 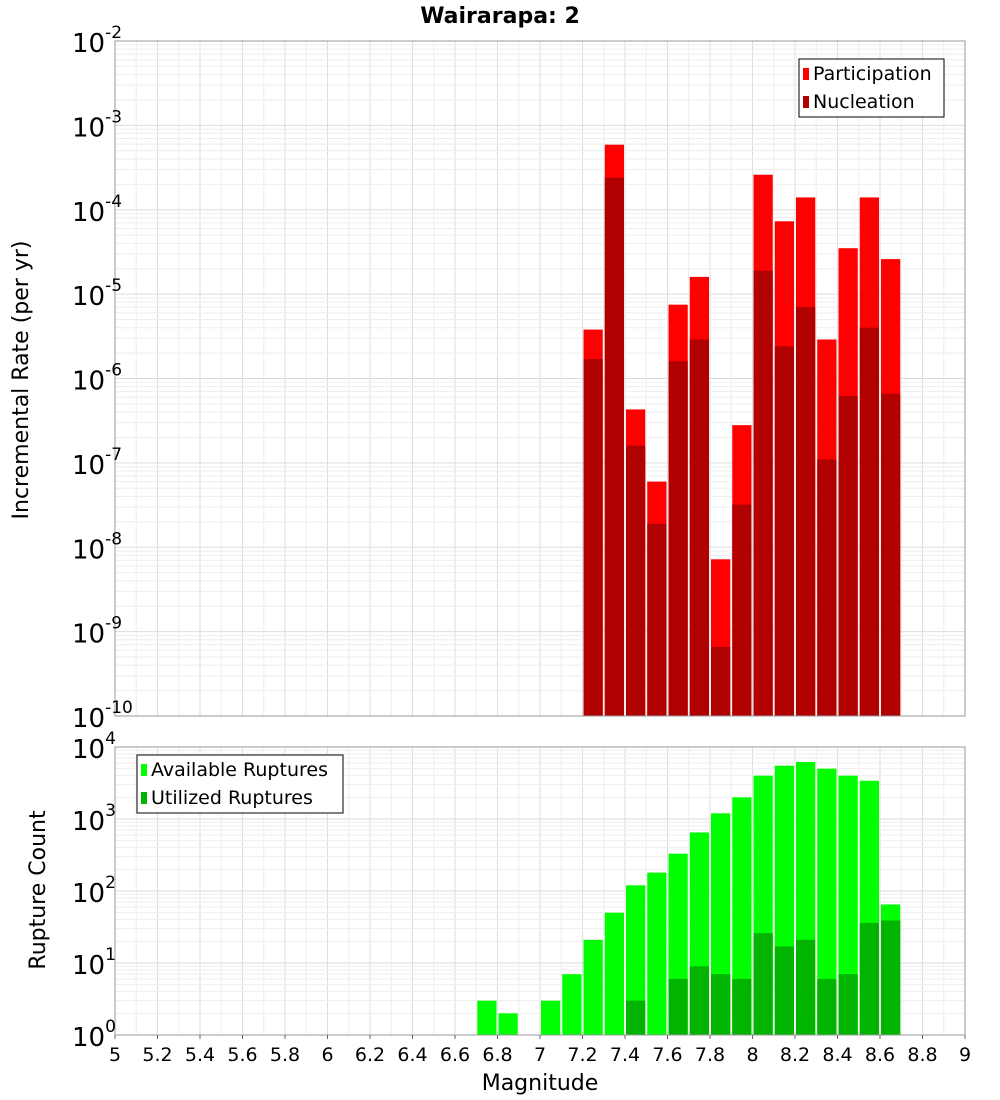 I want to click on x-tick-label: 5.2, so click(x=157, y=1055).